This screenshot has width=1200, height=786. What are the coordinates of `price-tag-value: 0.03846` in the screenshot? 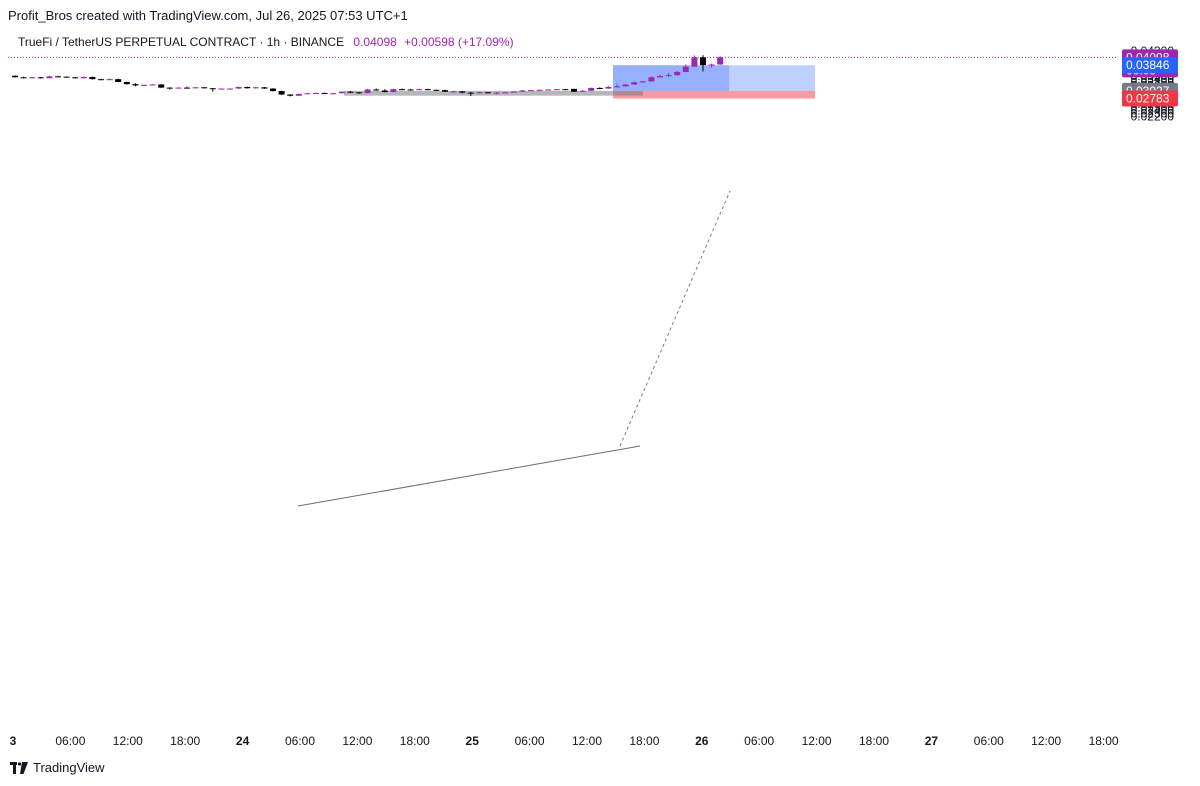 It's located at (1148, 65).